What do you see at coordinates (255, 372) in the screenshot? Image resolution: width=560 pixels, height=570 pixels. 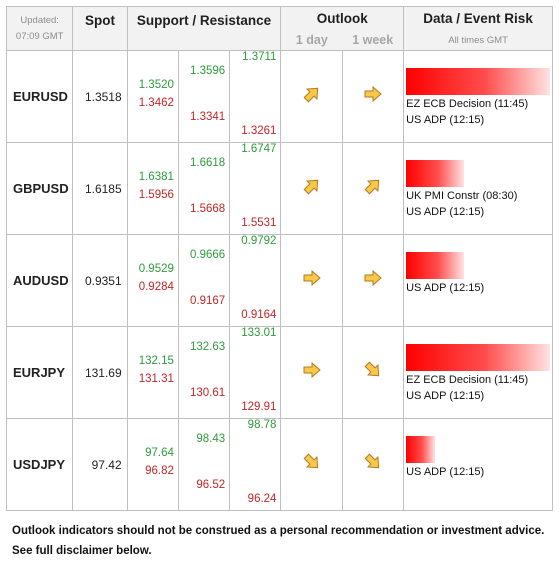 I see `sr-column: 133.01 129.91` at bounding box center [255, 372].